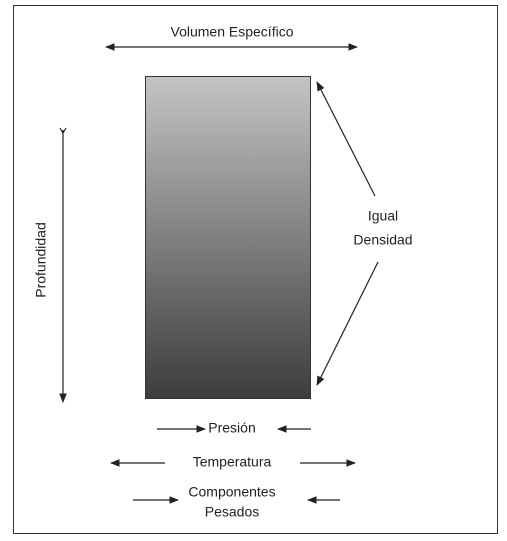 The image size is (507, 541). I want to click on volume-label: Volumen Específico, so click(232, 32).